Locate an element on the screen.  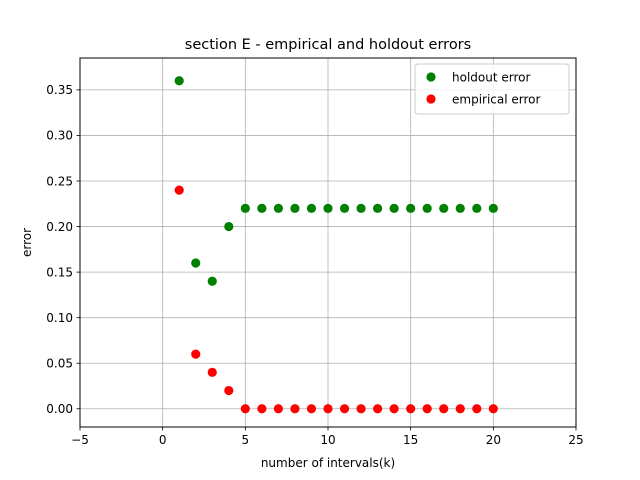
y-tick-label: 0.35 is located at coordinates (59, 90).